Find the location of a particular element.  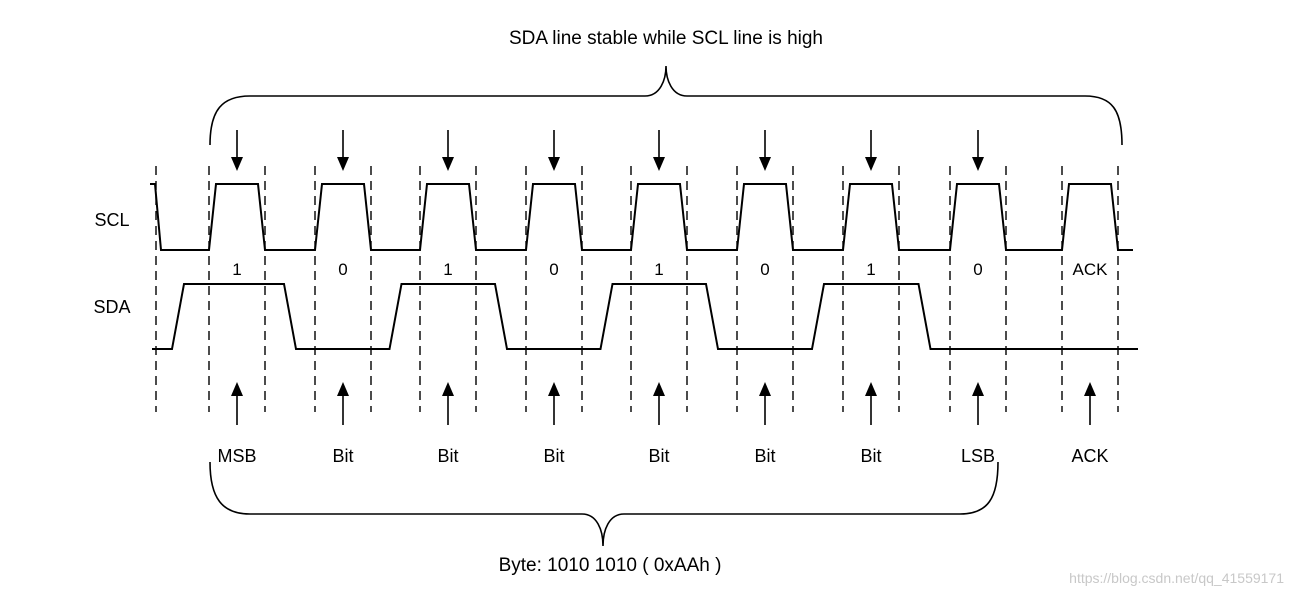

bit-label: ACK is located at coordinates (1089, 456).